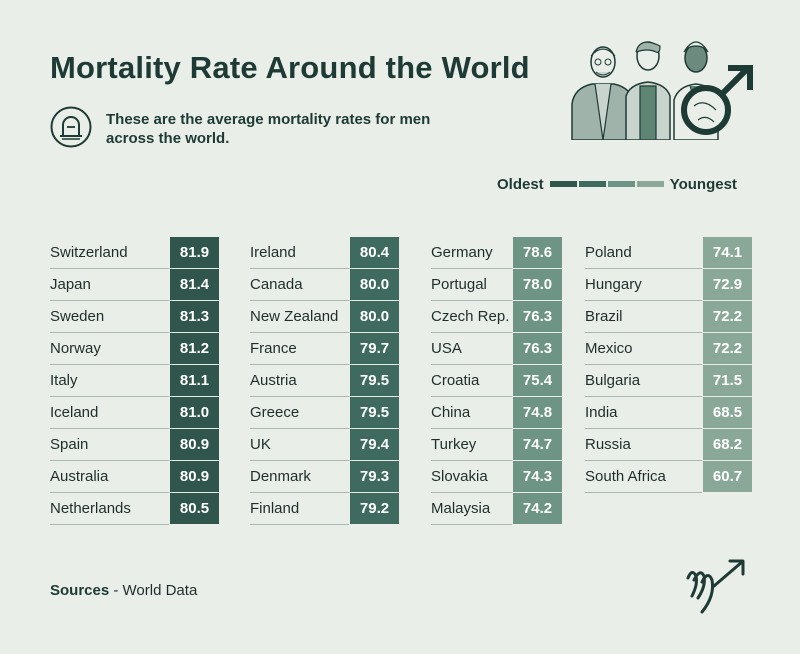  What do you see at coordinates (537, 284) in the screenshot?
I see `mortality-value: 78.0` at bounding box center [537, 284].